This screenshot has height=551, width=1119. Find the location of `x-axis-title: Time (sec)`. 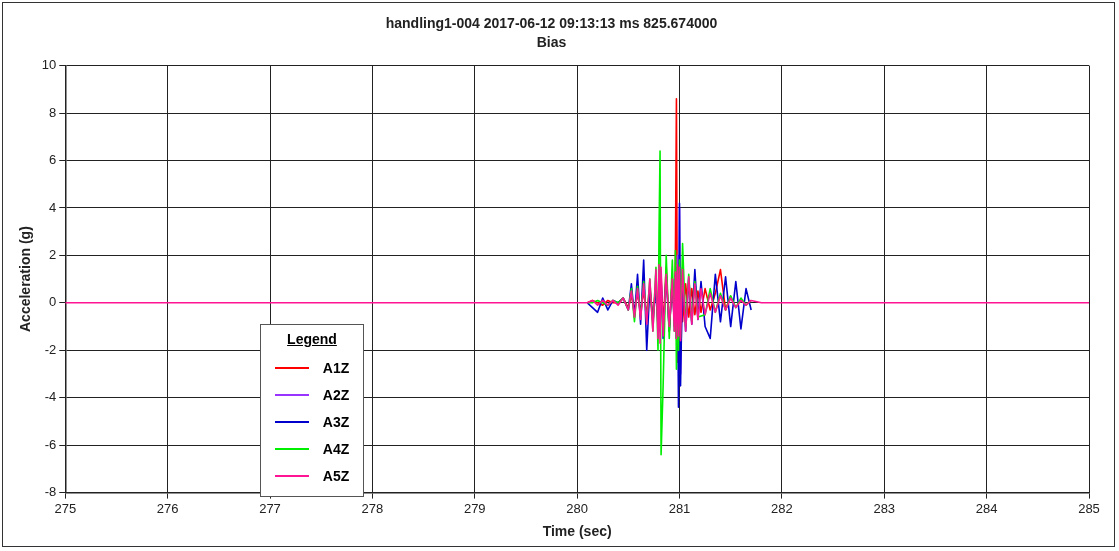

x-axis-title: Time (sec) is located at coordinates (577, 531).